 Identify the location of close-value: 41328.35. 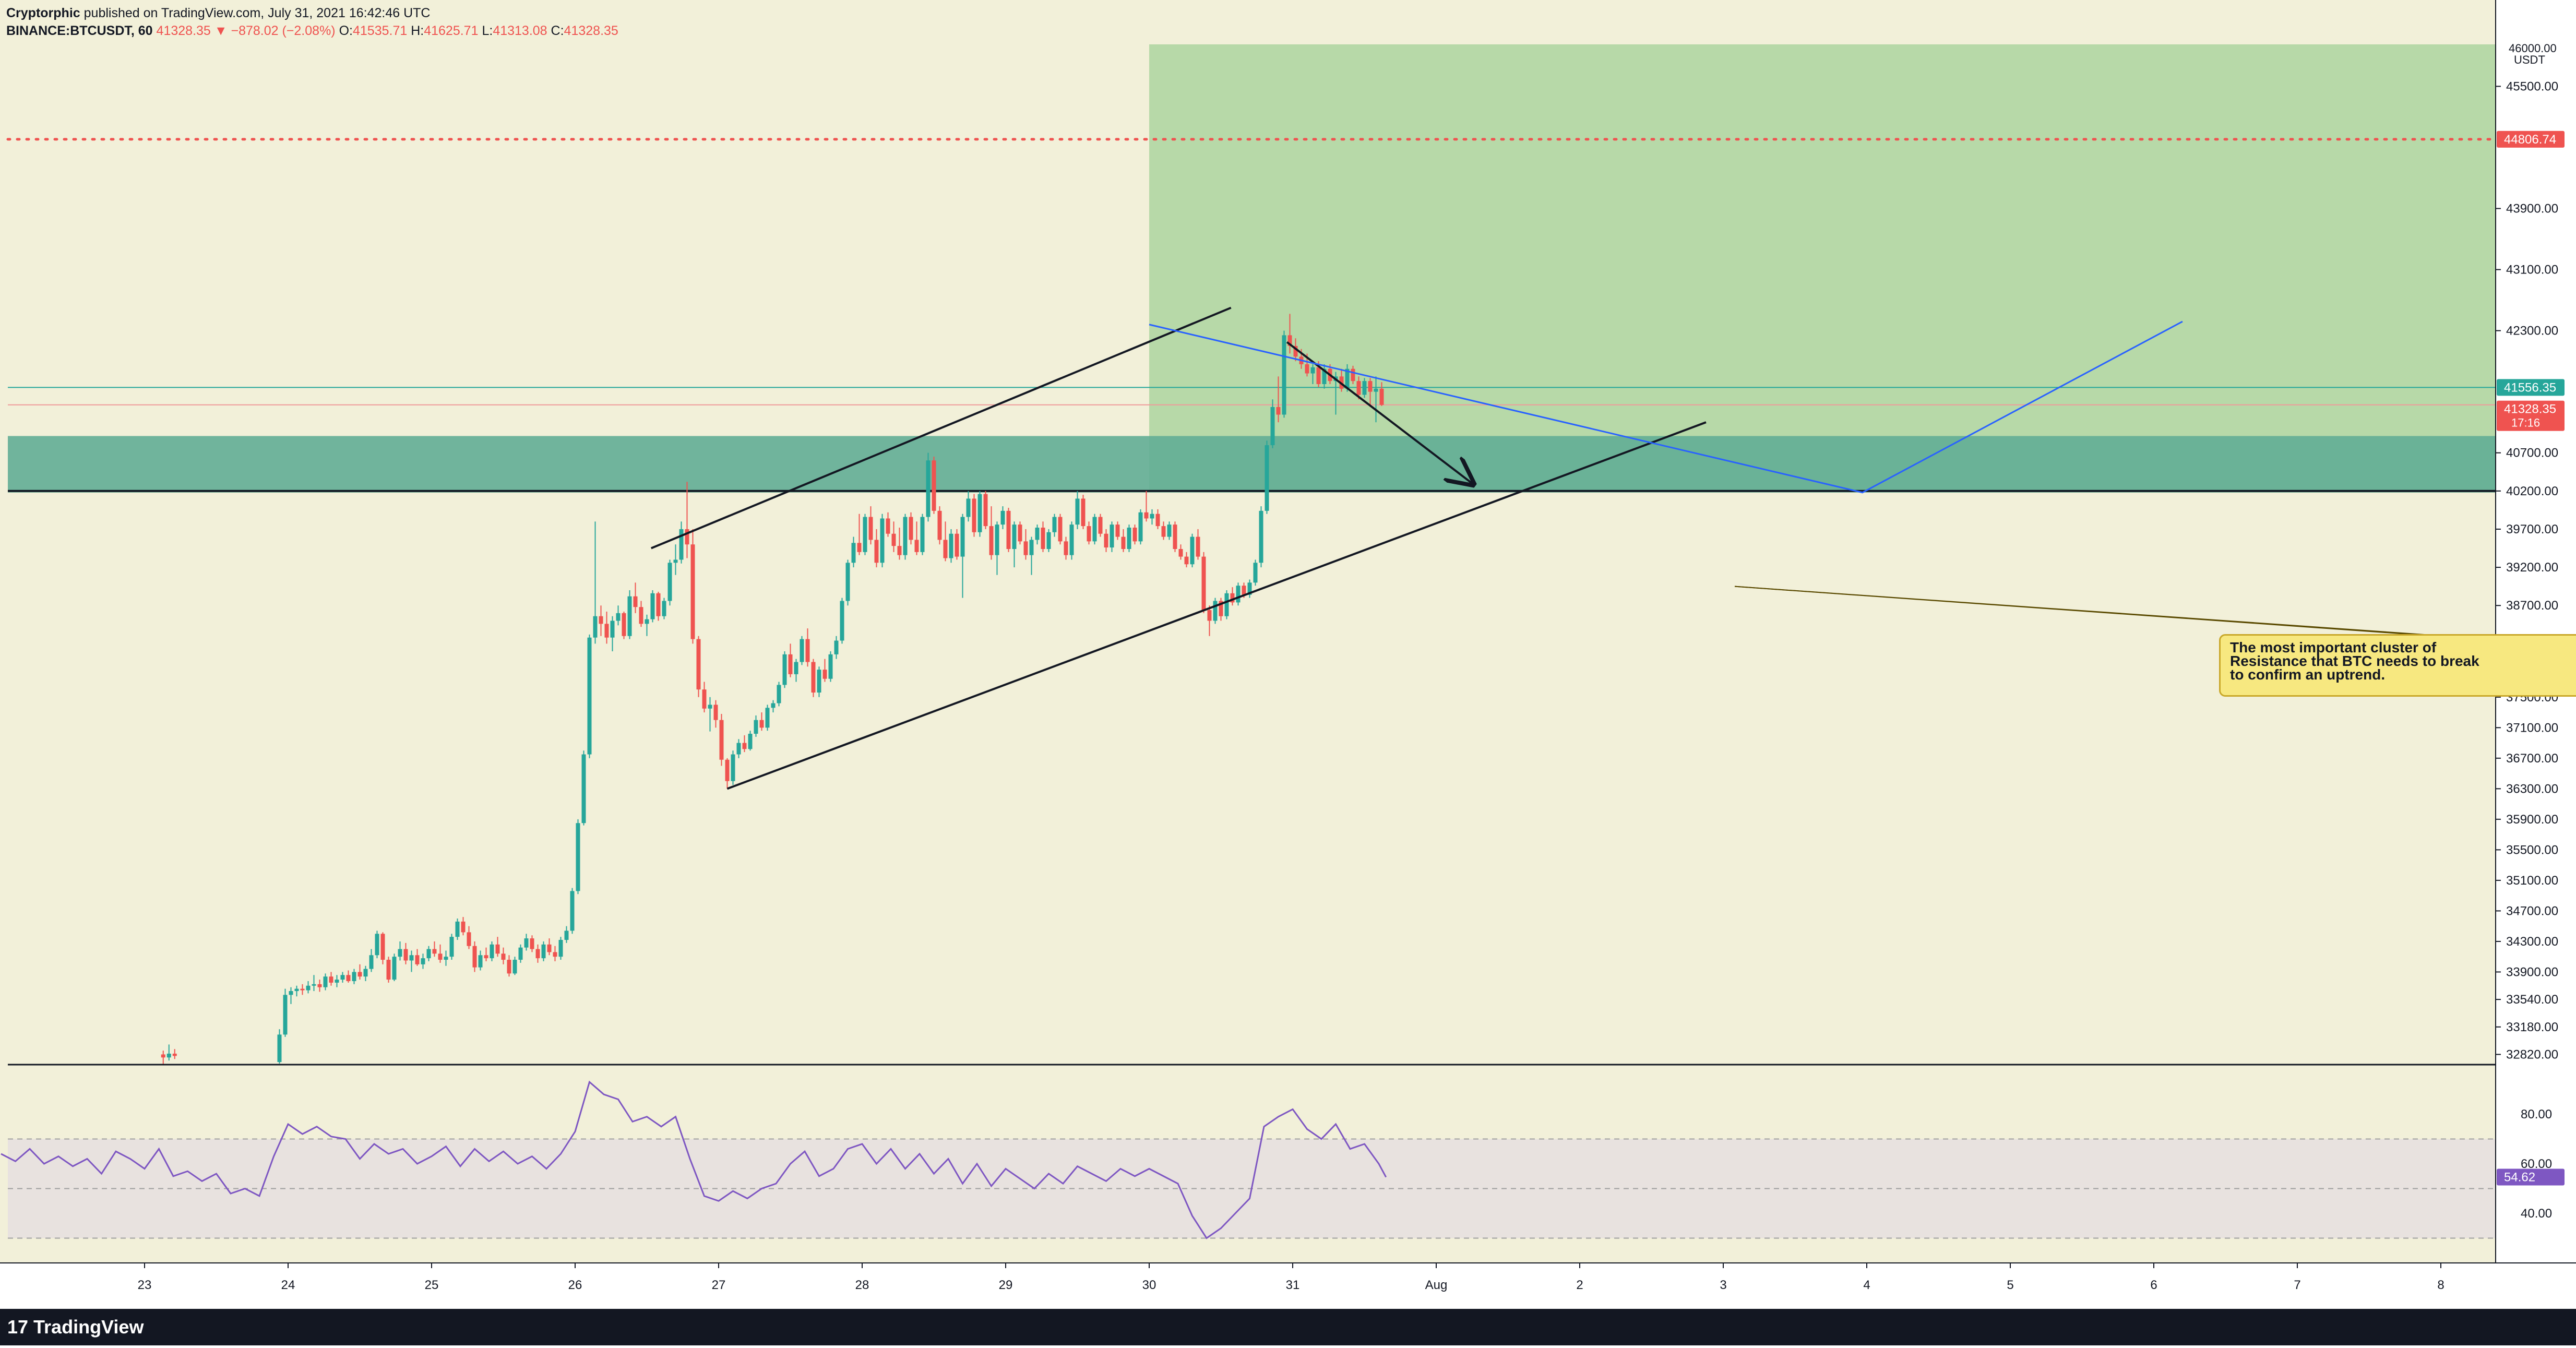
(591, 30).